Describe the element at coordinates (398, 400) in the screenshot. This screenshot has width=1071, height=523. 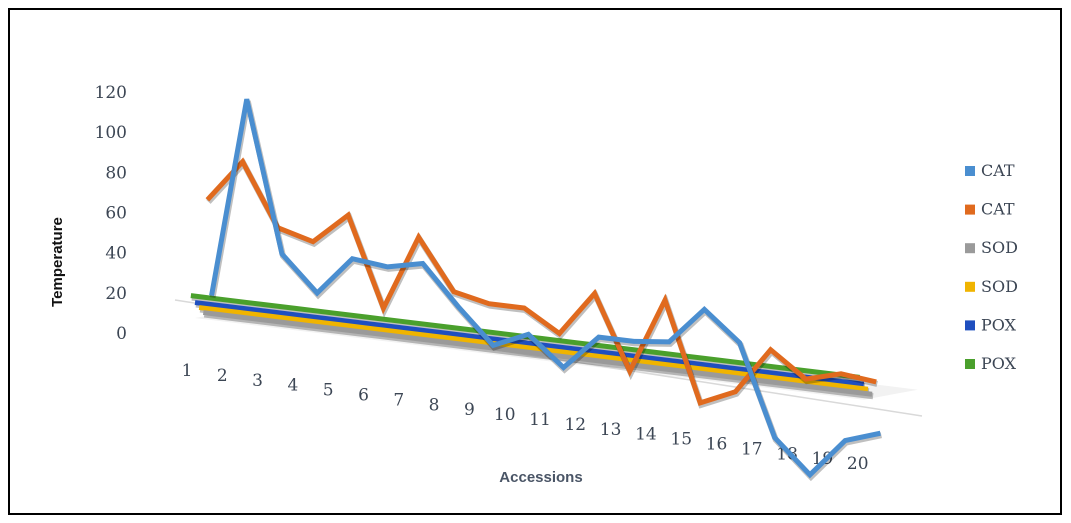
I see `x-tick-label: 7` at that location.